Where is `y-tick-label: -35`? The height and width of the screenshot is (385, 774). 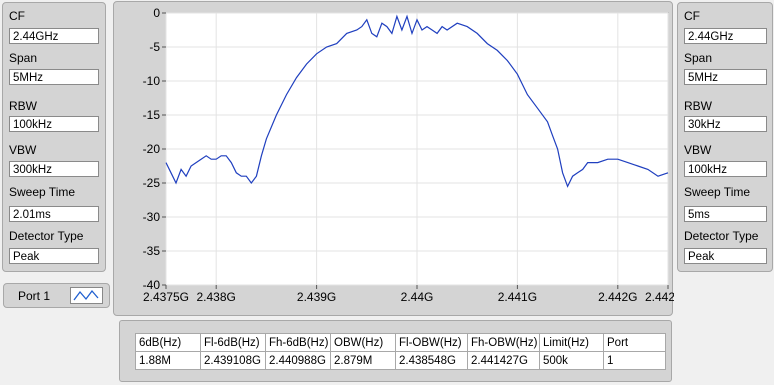 y-tick-label: -35 is located at coordinates (152, 251).